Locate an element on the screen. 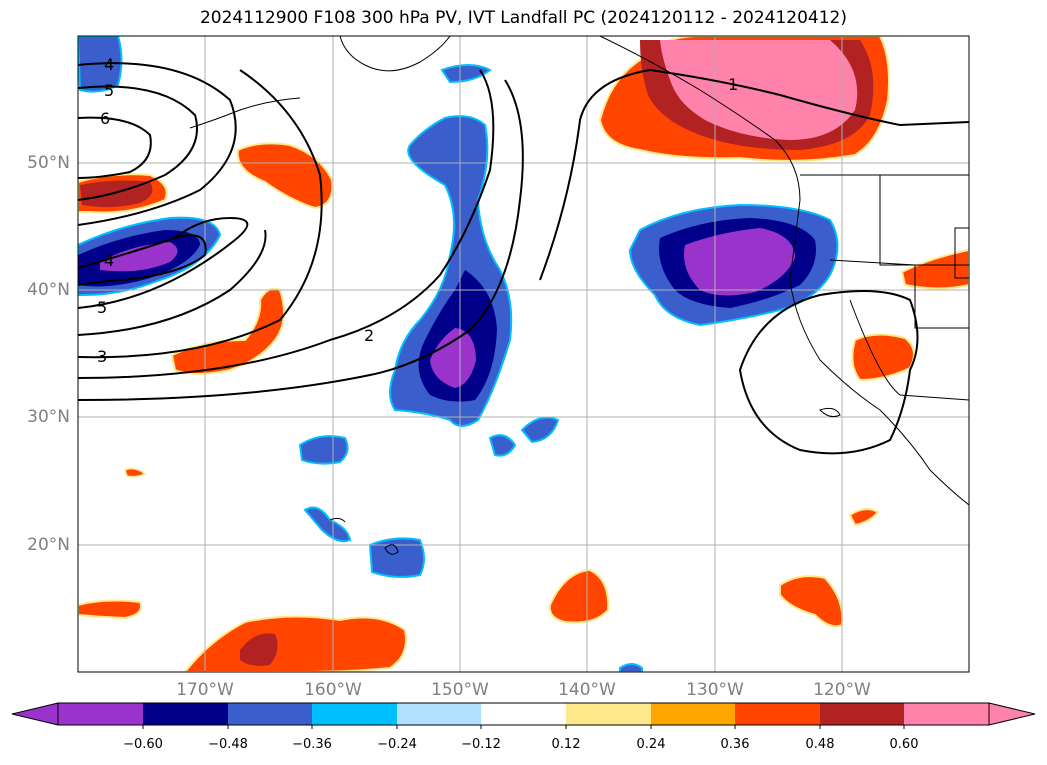  contour-label: 6 is located at coordinates (105, 118).